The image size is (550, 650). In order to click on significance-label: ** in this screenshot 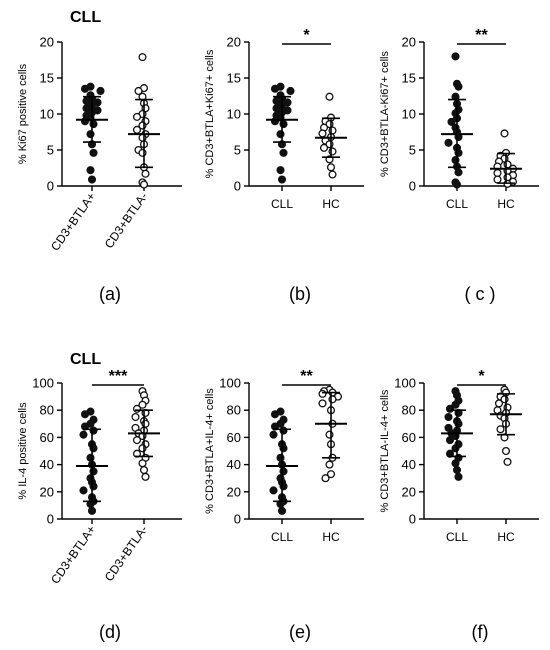, I will do `click(481, 35)`.